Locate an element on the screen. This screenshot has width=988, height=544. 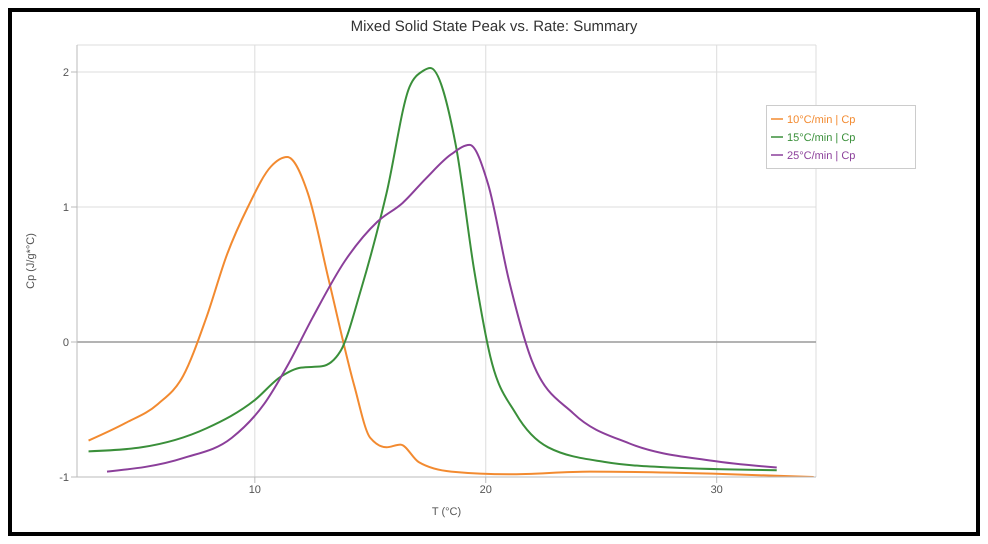
y-axis-title: Cp (J/g*°C) is located at coordinates (30, 261).